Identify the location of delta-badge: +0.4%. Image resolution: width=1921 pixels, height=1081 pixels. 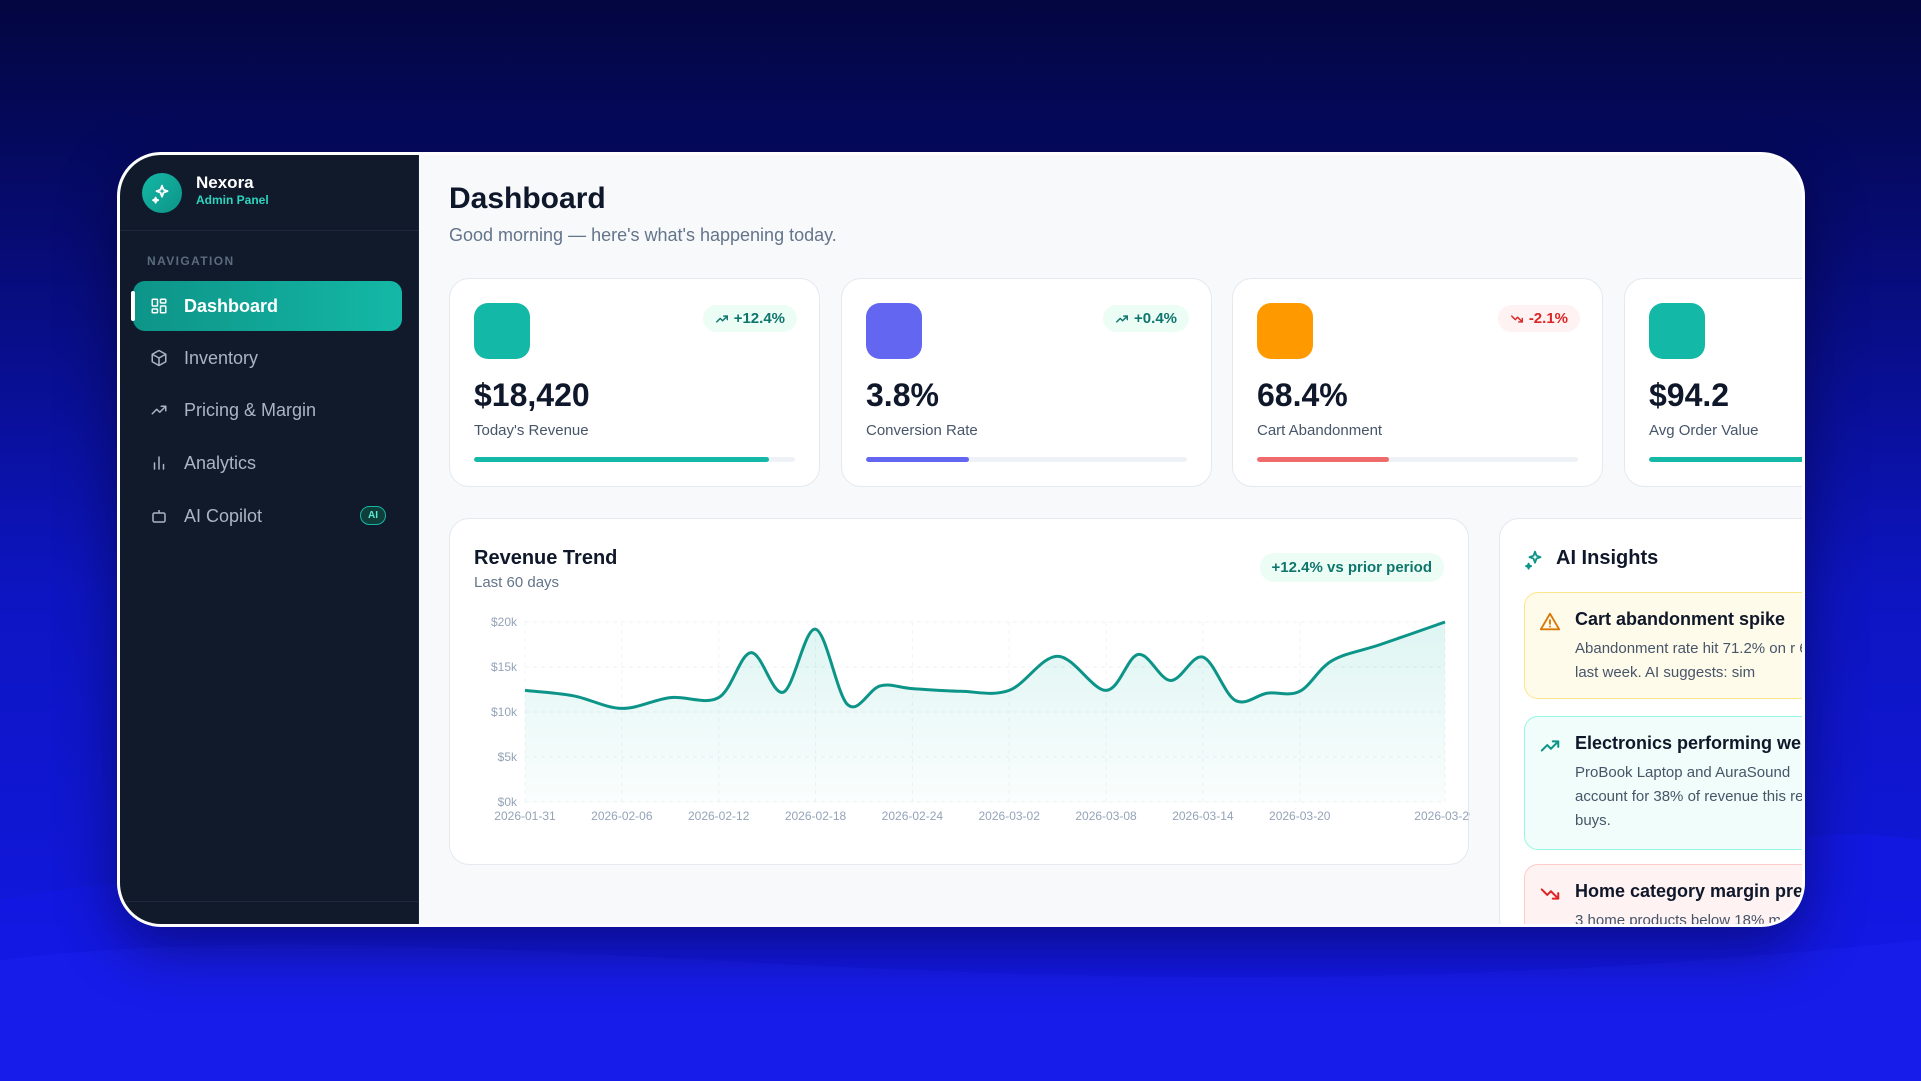
(1146, 318).